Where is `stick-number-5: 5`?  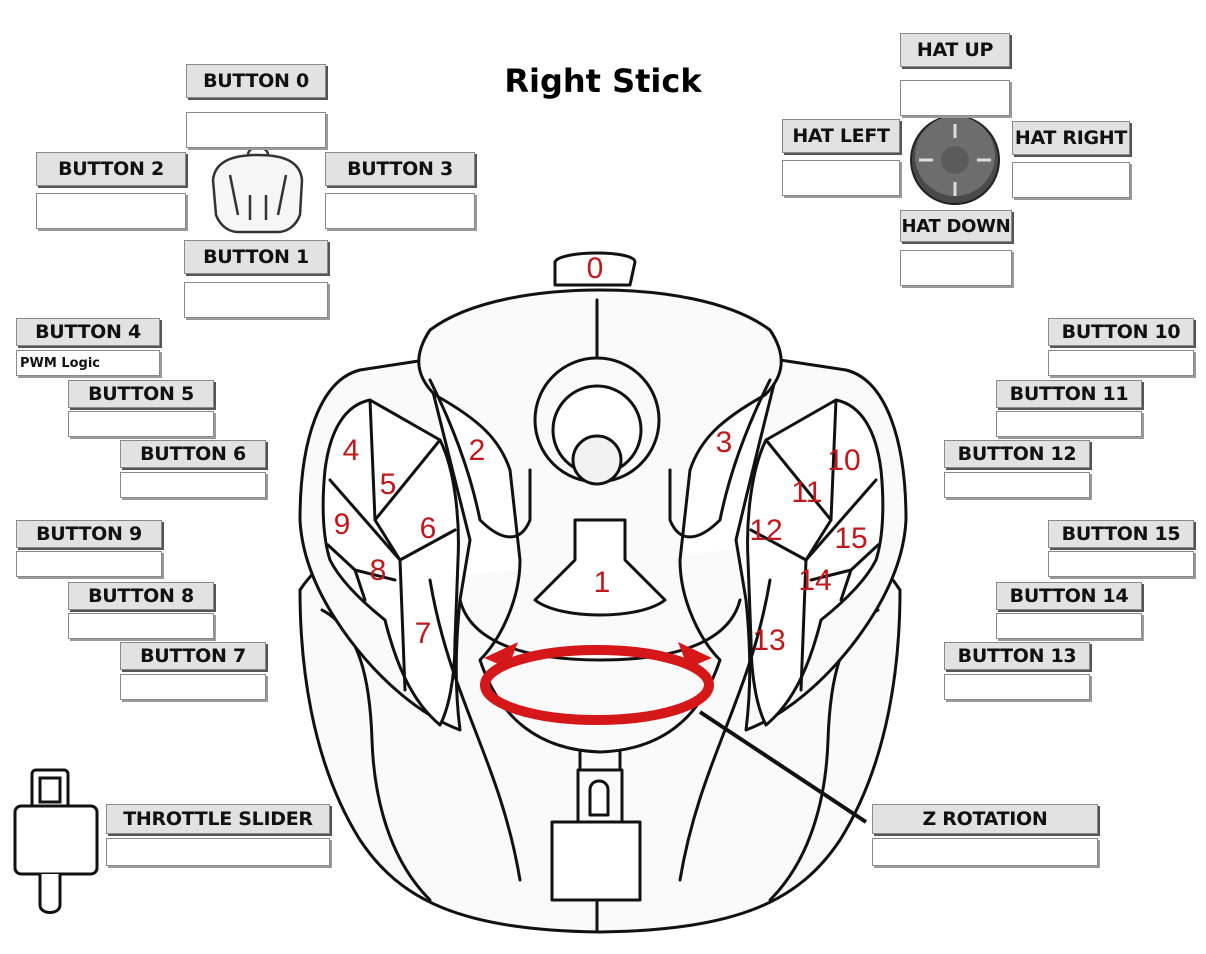
stick-number-5: 5 is located at coordinates (388, 484).